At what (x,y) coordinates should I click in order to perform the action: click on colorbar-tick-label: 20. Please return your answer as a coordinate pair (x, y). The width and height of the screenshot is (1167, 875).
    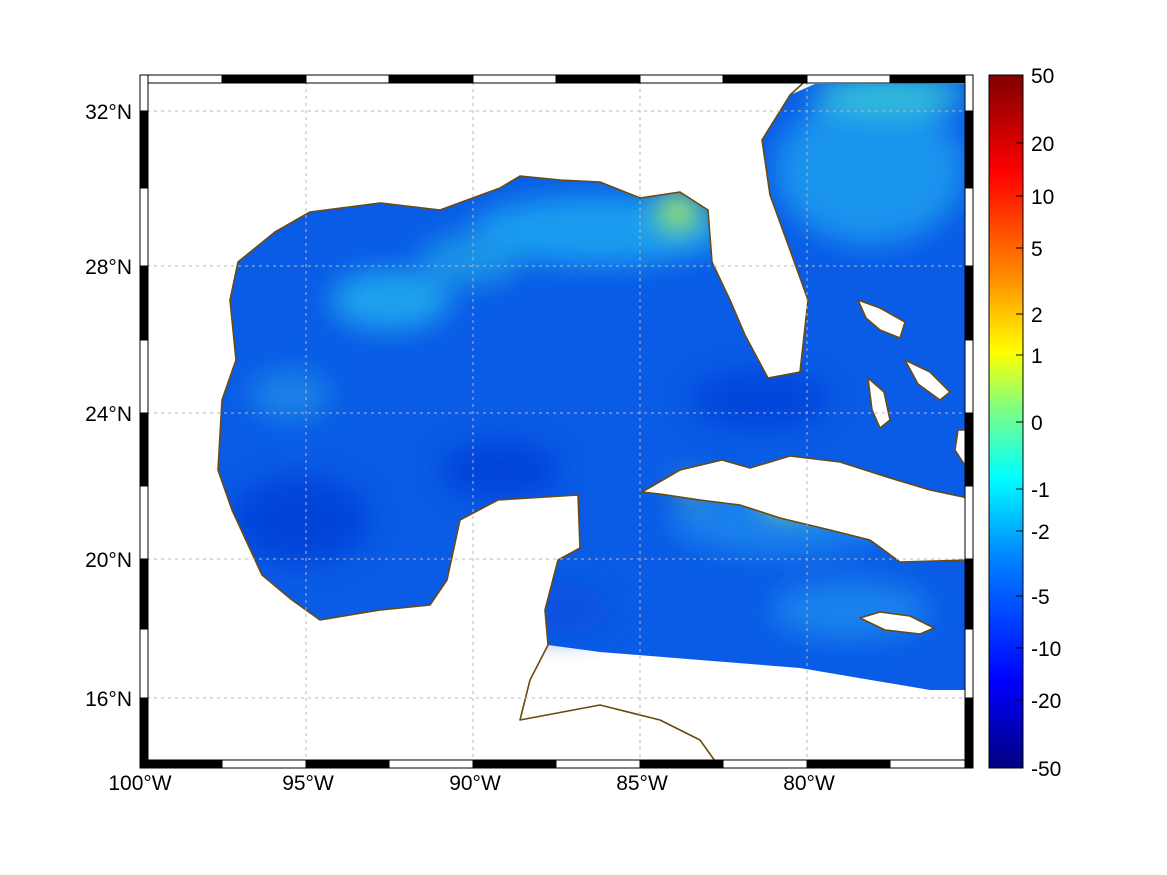
    Looking at the image, I should click on (1042, 144).